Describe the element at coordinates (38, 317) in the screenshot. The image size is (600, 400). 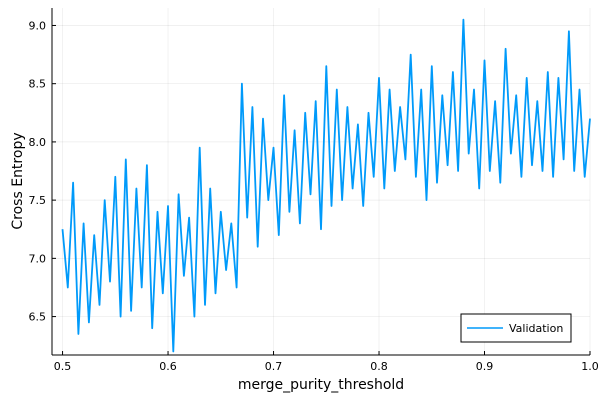
I see `y-tick-label: 6.5` at that location.